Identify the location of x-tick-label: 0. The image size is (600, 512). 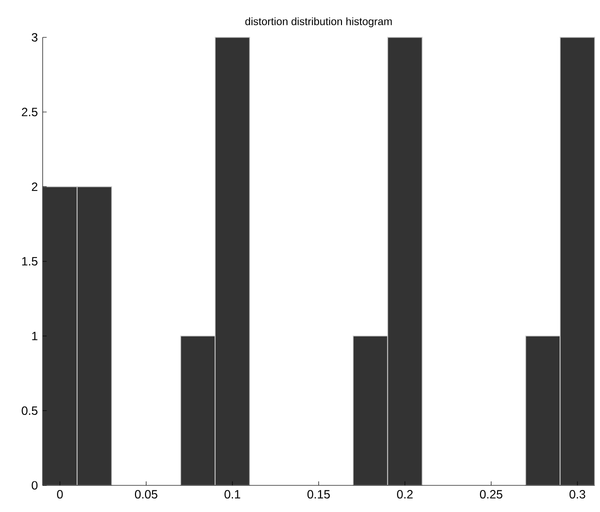
(60, 494).